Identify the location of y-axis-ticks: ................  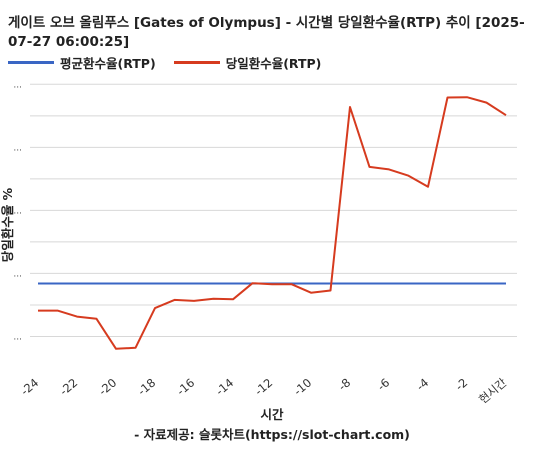
(17, 211).